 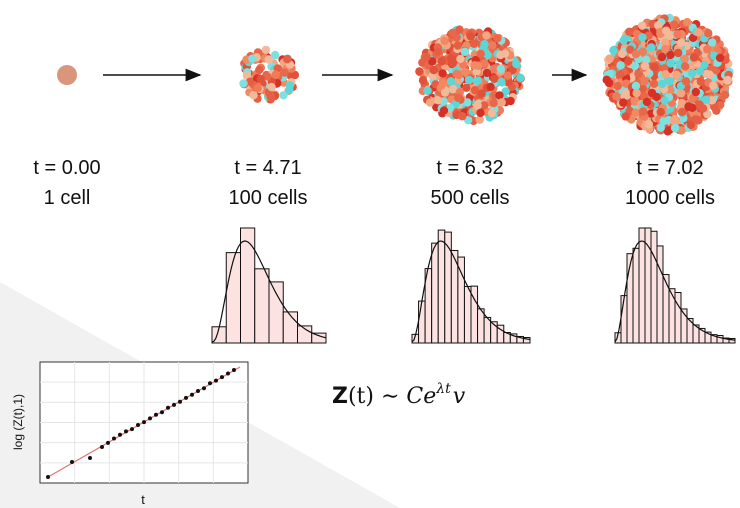 What do you see at coordinates (471, 291) in the screenshot?
I see `density-curve` at bounding box center [471, 291].